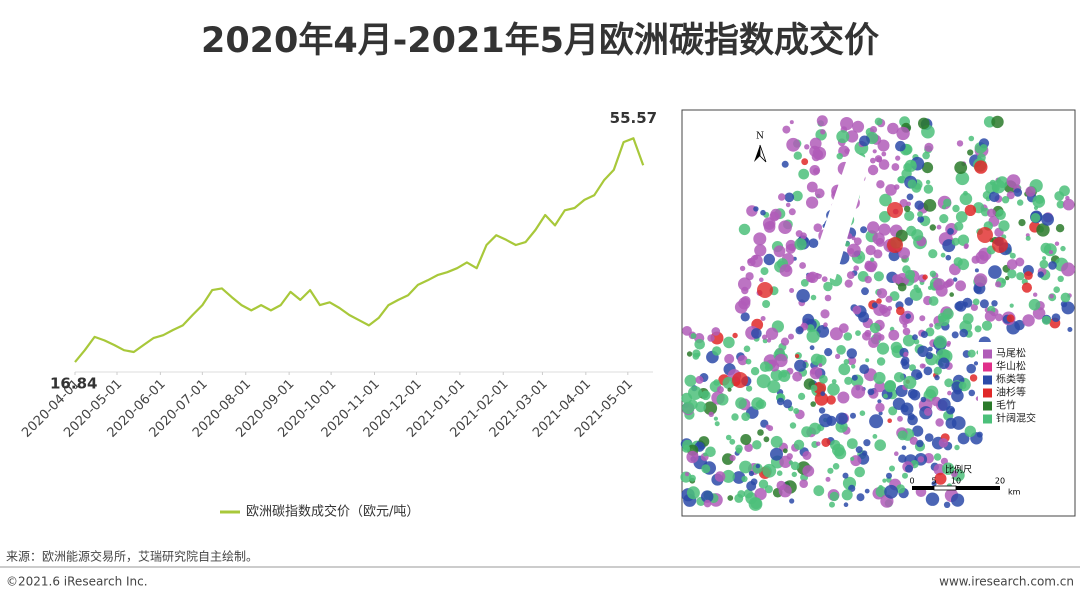  What do you see at coordinates (958, 470) in the screenshot?
I see `scale-title: 比例尺` at bounding box center [958, 470].